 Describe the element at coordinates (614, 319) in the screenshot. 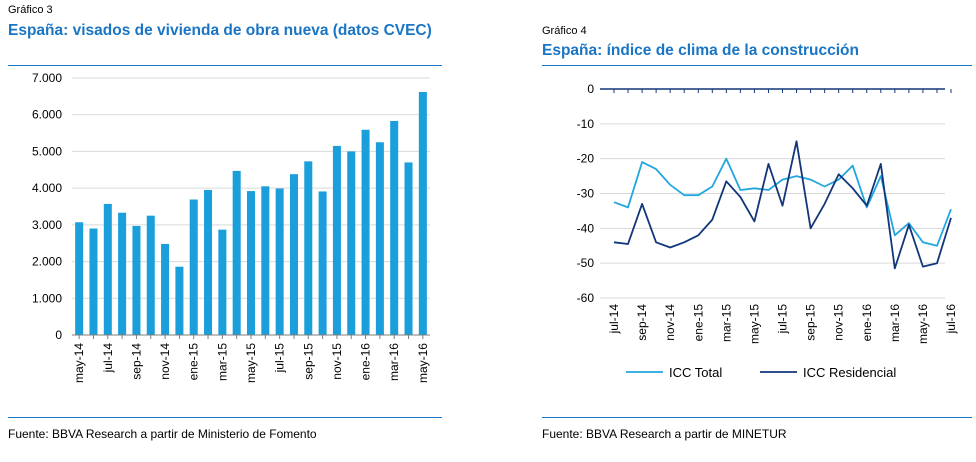

I see `line-x-tick-label: jul-14` at that location.